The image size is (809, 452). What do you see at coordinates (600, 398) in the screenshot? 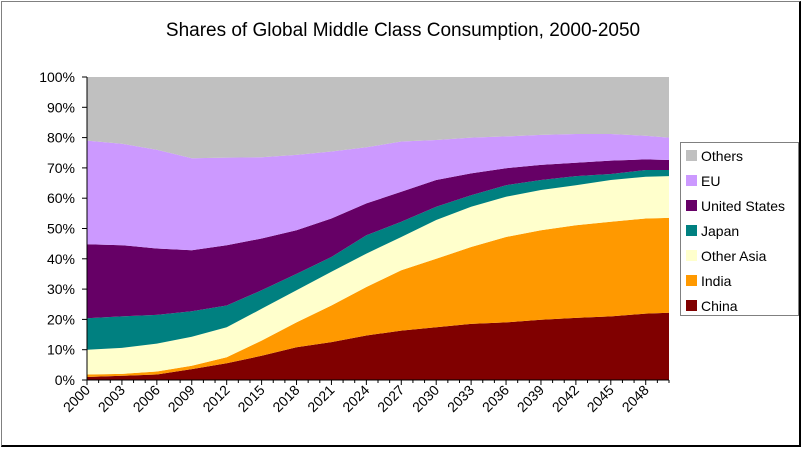
I see `x-tick-label: 2045` at bounding box center [600, 398].